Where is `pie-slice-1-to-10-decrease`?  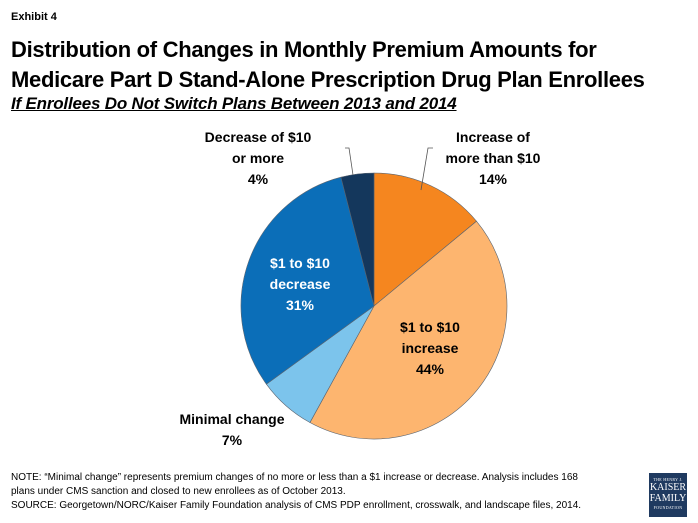 pie-slice-1-to-10-decrease is located at coordinates (307, 280).